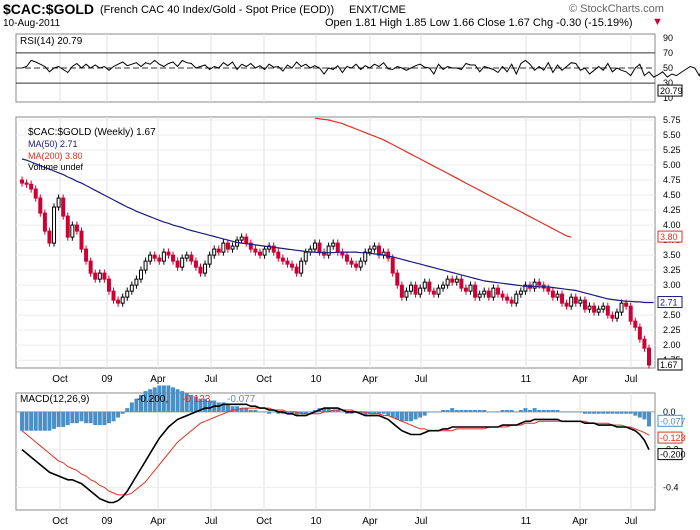 Image resolution: width=700 pixels, height=530 pixels. I want to click on rsi-y-tick-label: 70, so click(668, 53).